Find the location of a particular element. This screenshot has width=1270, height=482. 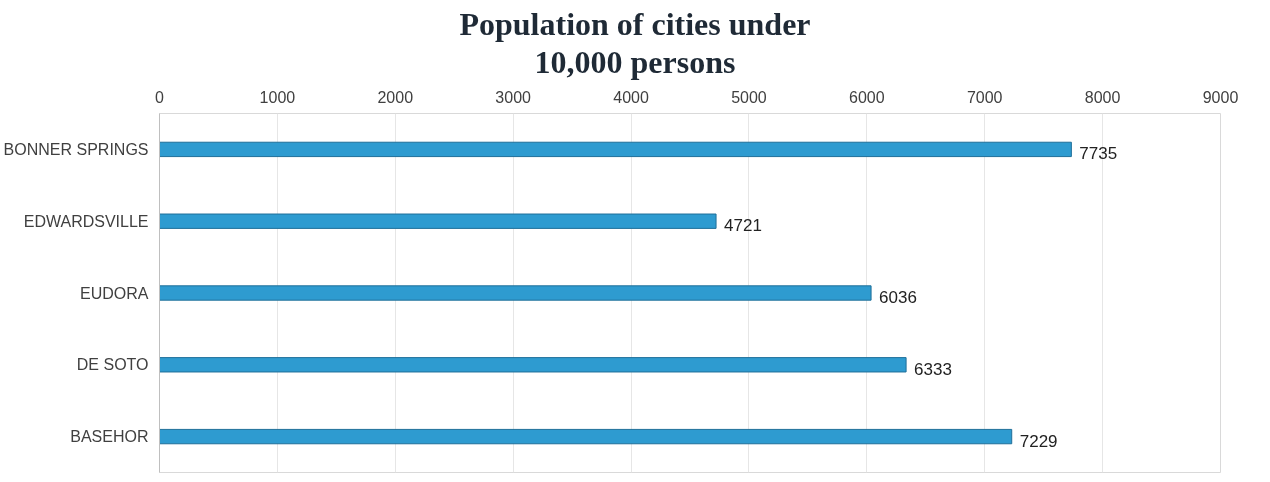

x-tick-label: 6000 is located at coordinates (867, 97).